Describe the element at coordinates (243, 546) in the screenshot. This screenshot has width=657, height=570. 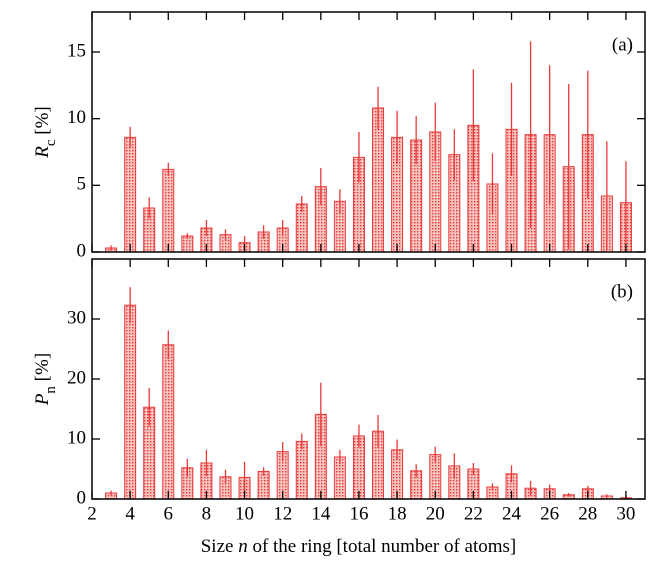
I see `x-axis-label-part: n` at that location.